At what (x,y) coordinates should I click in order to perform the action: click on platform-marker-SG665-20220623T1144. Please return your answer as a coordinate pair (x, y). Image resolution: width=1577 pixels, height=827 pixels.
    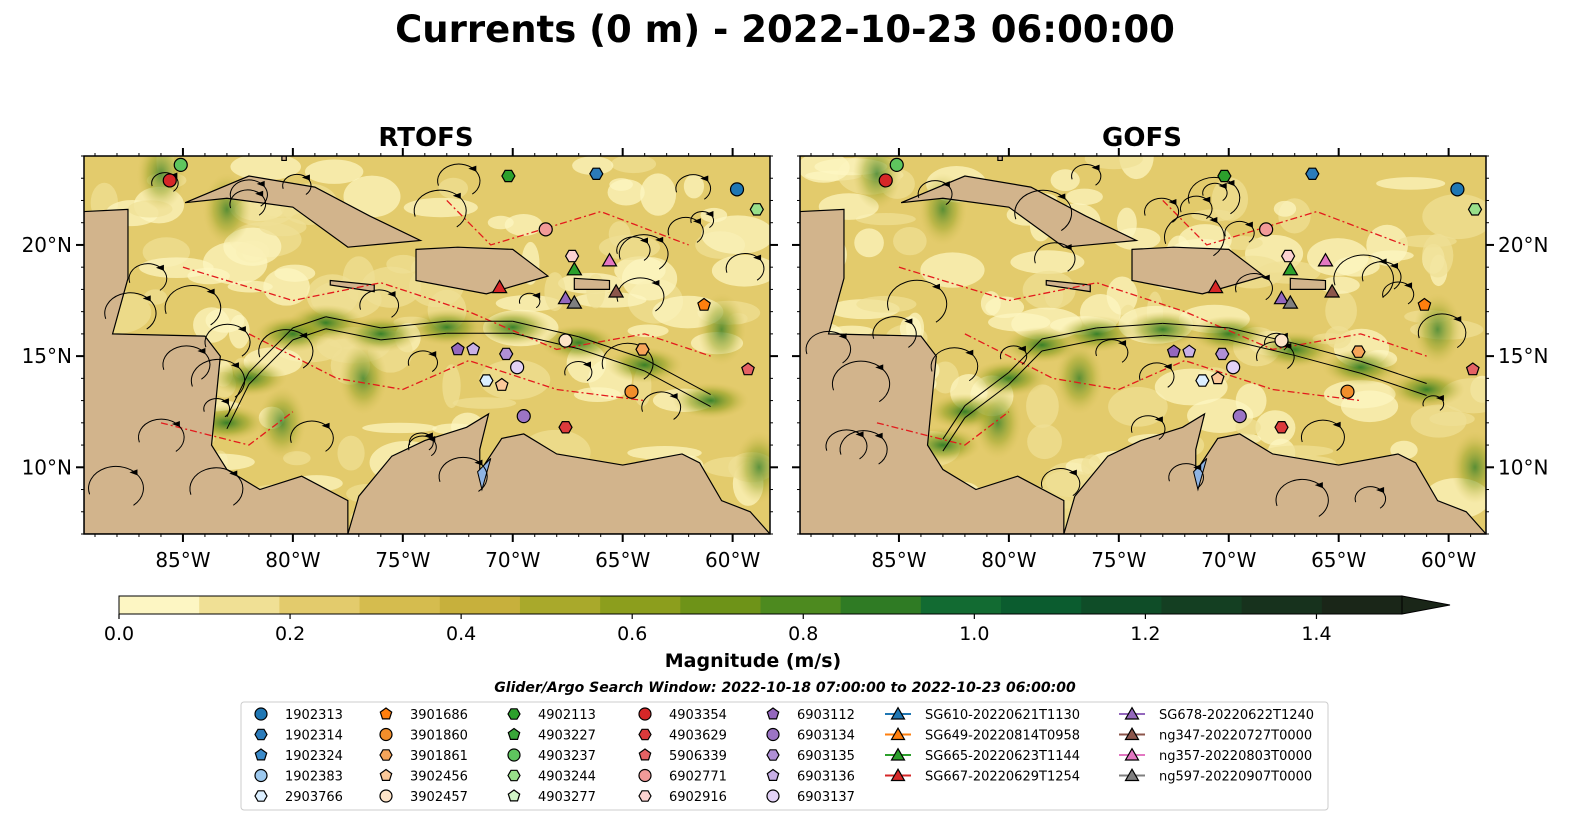
    Looking at the image, I should click on (1290, 268).